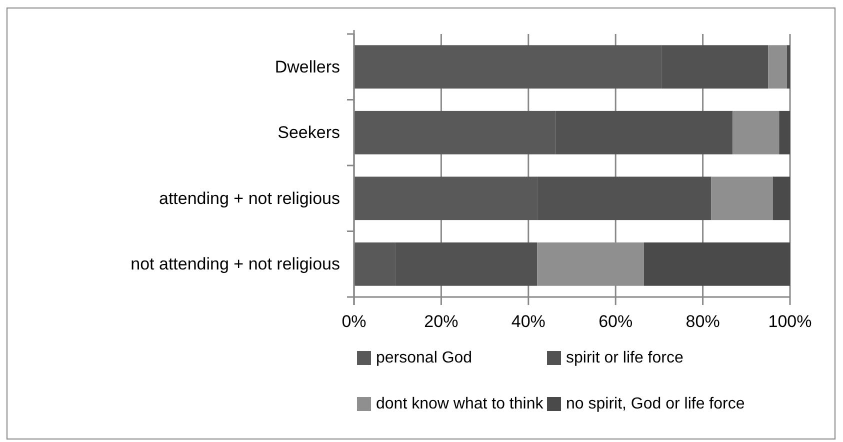 Image resolution: width=843 pixels, height=442 pixels. I want to click on y-tick-label: not attending + not religious, so click(235, 264).